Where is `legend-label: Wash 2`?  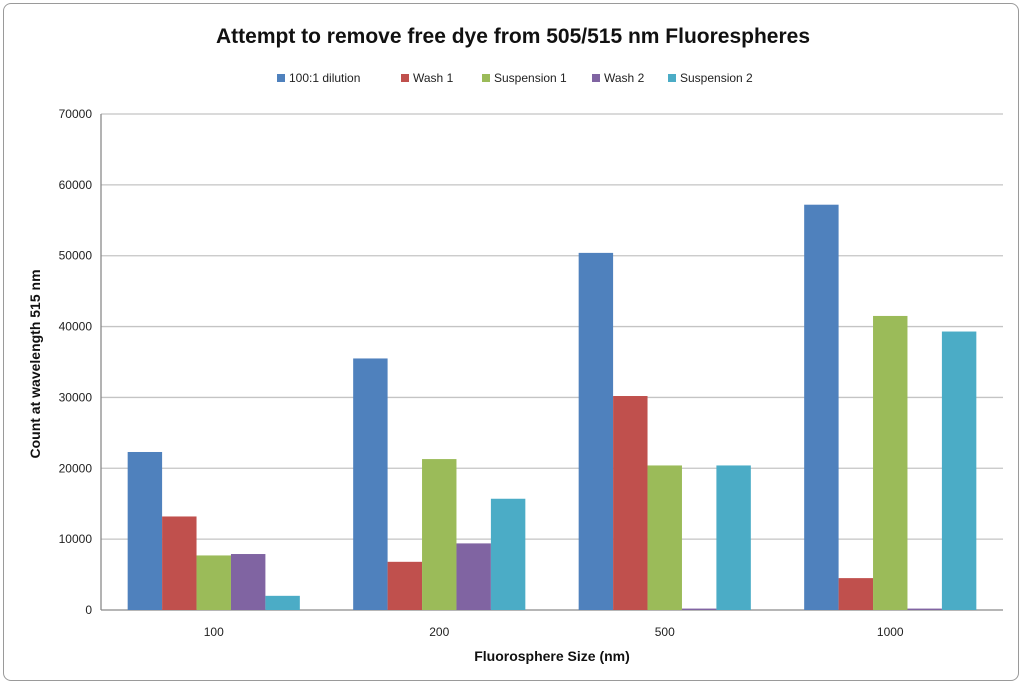 legend-label: Wash 2 is located at coordinates (624, 78).